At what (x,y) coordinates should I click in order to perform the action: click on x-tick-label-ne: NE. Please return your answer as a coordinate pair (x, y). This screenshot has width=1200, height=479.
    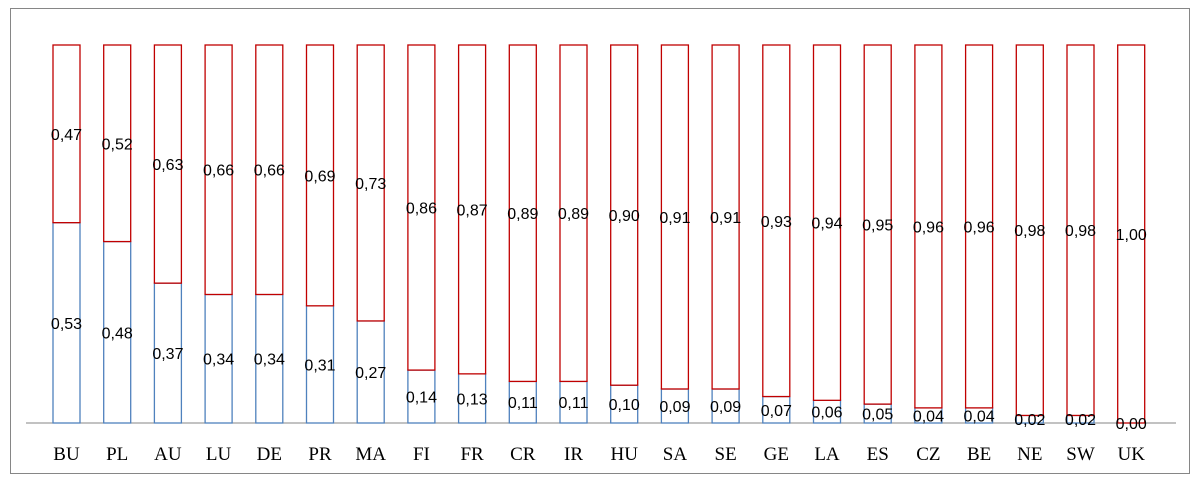
    Looking at the image, I should click on (1029, 454).